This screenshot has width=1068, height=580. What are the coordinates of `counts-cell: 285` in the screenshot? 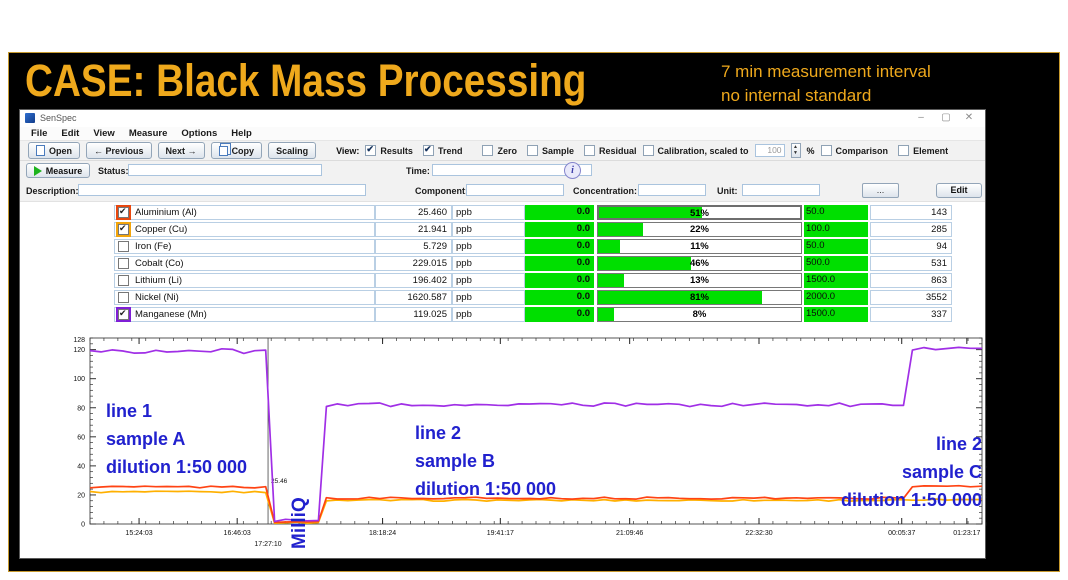 It's located at (911, 229).